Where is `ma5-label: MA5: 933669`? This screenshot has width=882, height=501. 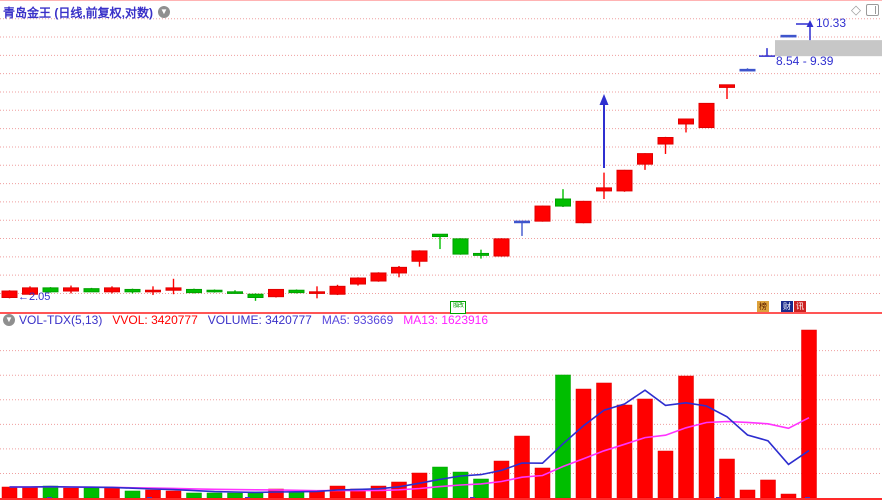 ma5-label: MA5: 933669 is located at coordinates (357, 320).